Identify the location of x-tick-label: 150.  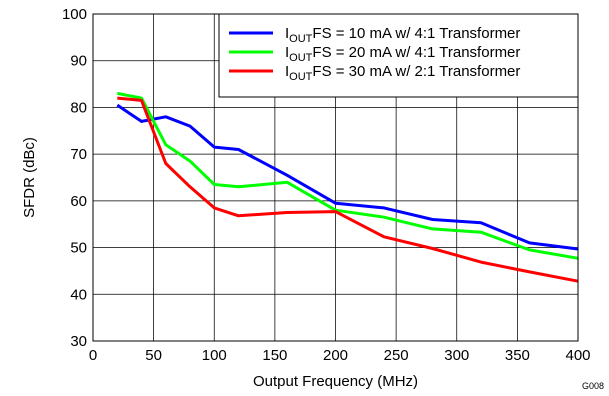
(274, 355).